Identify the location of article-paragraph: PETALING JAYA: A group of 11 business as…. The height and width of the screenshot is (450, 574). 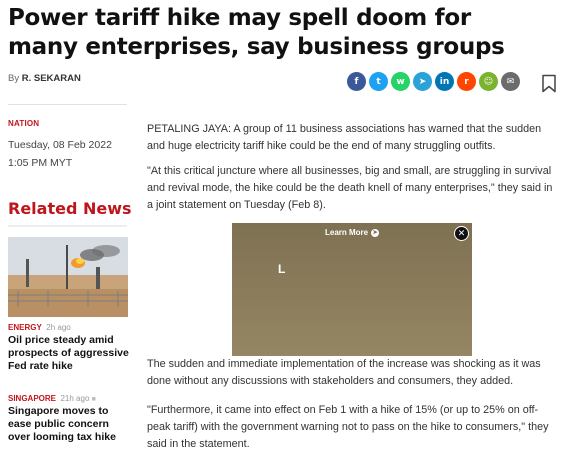
(344, 137).